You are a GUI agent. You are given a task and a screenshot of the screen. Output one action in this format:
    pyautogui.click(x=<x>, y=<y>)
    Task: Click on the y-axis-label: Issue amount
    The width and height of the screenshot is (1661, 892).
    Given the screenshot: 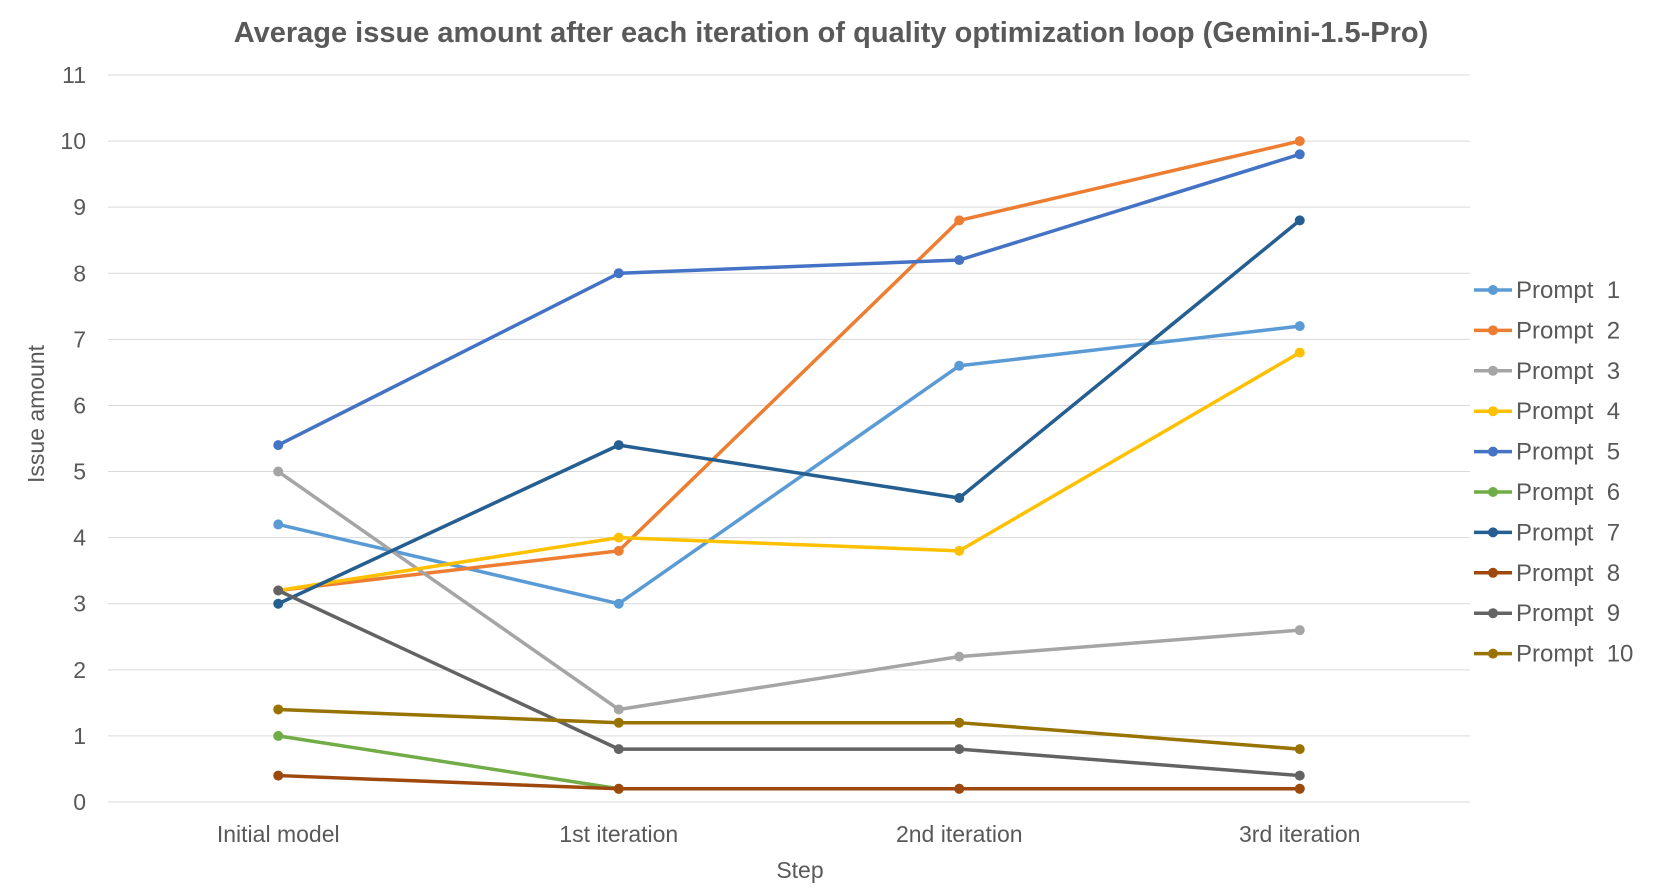 What is the action you would take?
    pyautogui.click(x=36, y=413)
    